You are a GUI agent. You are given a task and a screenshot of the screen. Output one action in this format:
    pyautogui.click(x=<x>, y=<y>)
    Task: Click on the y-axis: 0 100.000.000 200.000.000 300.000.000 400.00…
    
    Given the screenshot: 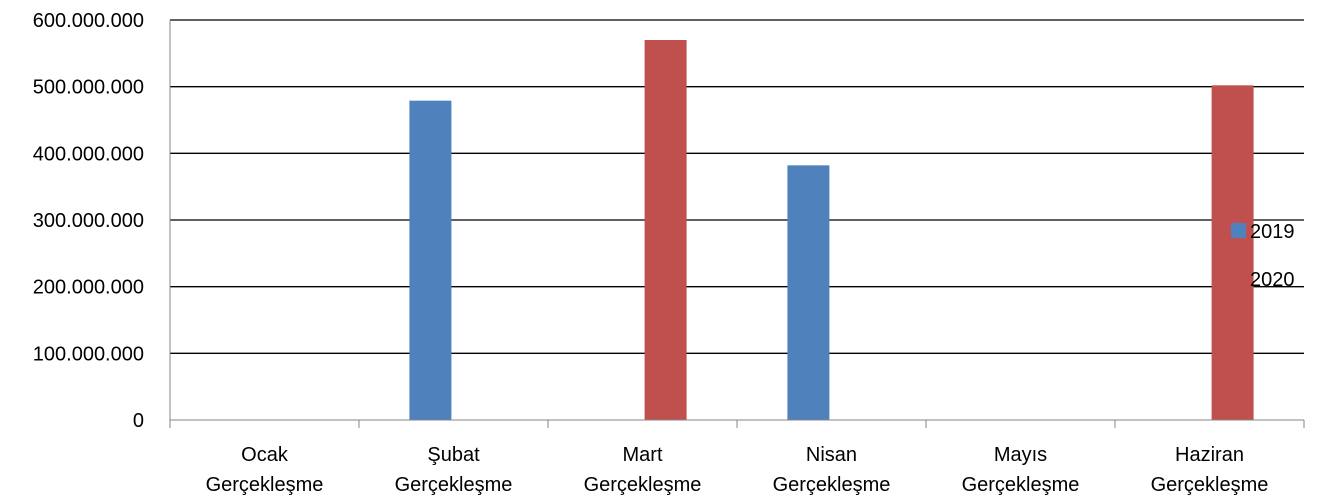 What is the action you would take?
    pyautogui.click(x=102, y=221)
    